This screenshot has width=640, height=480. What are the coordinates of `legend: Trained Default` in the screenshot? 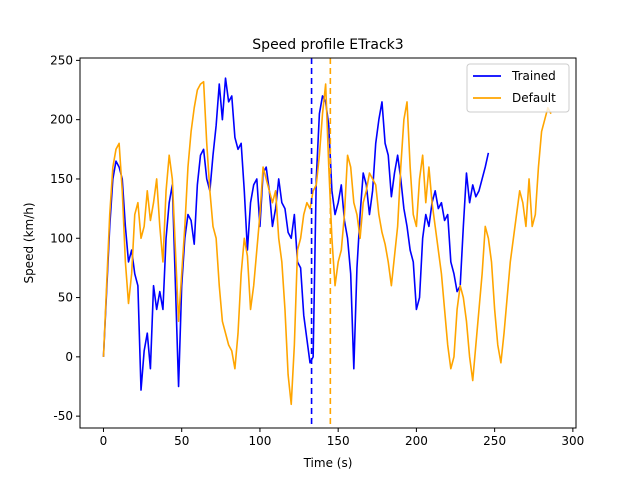 It's located at (518, 88).